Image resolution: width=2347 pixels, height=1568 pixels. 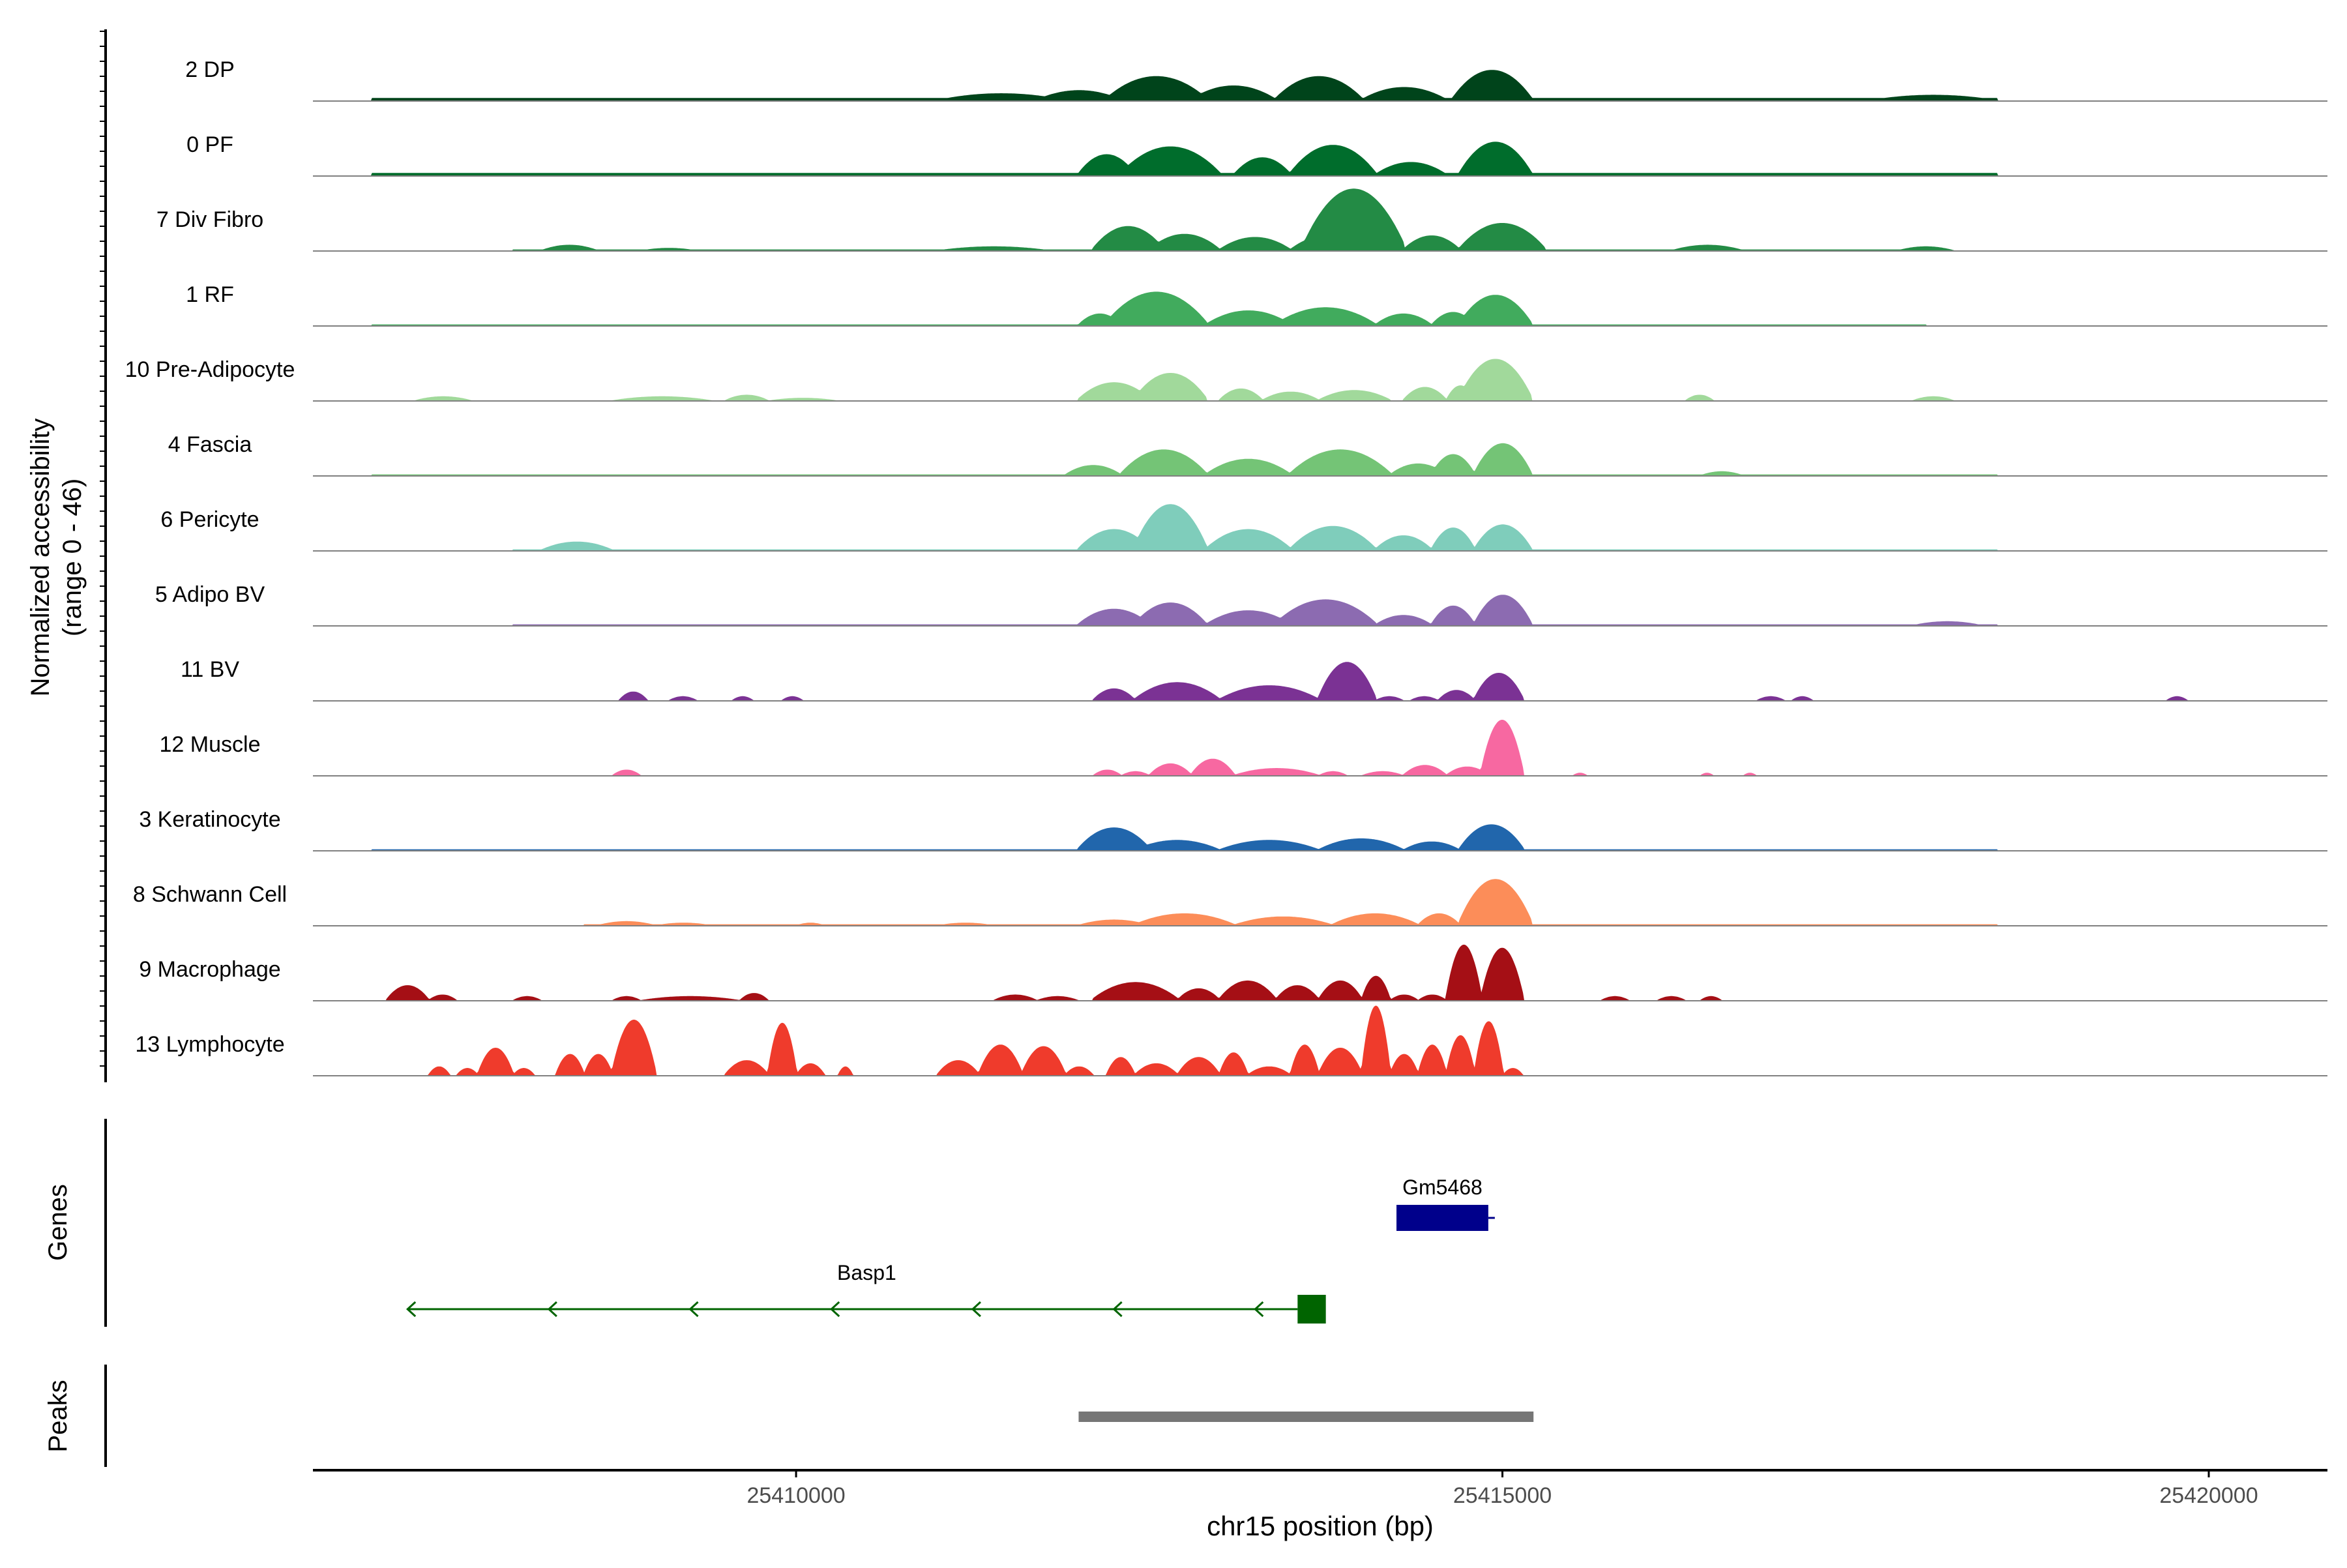 I want to click on track-13: 9 Macrophage, so click(x=1233, y=973).